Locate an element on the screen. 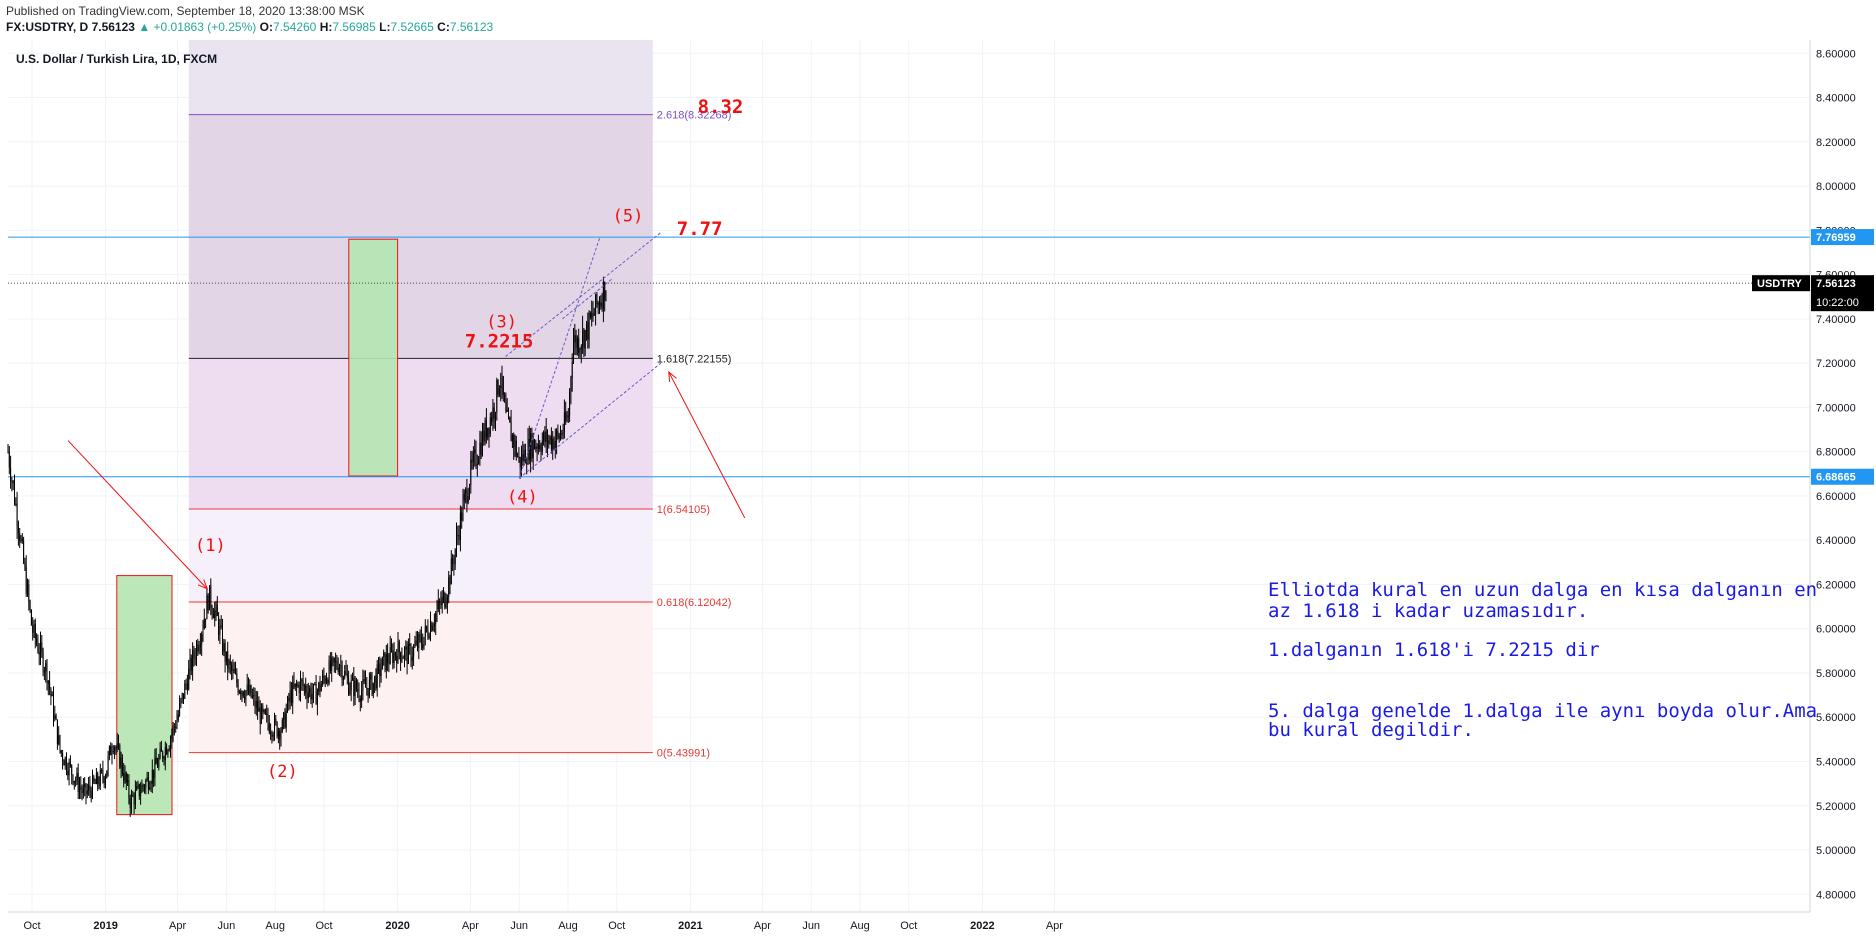 The width and height of the screenshot is (1876, 943). channel-lines is located at coordinates (583, 355).